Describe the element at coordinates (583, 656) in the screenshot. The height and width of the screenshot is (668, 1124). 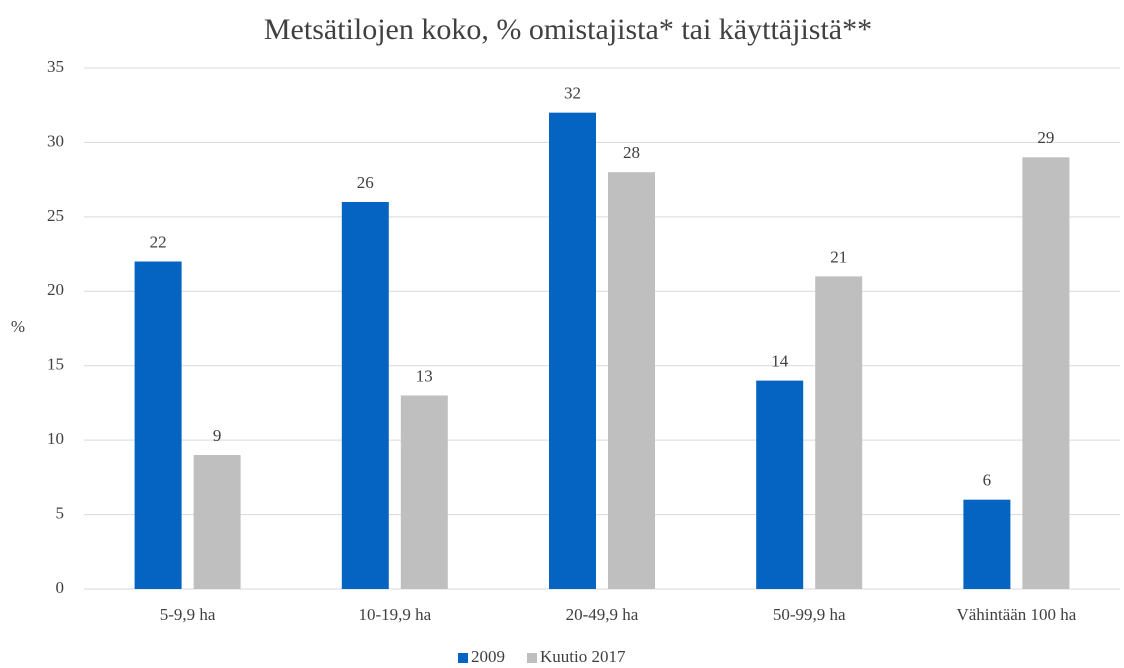
I see `legend-label: Kuutio 2017` at that location.